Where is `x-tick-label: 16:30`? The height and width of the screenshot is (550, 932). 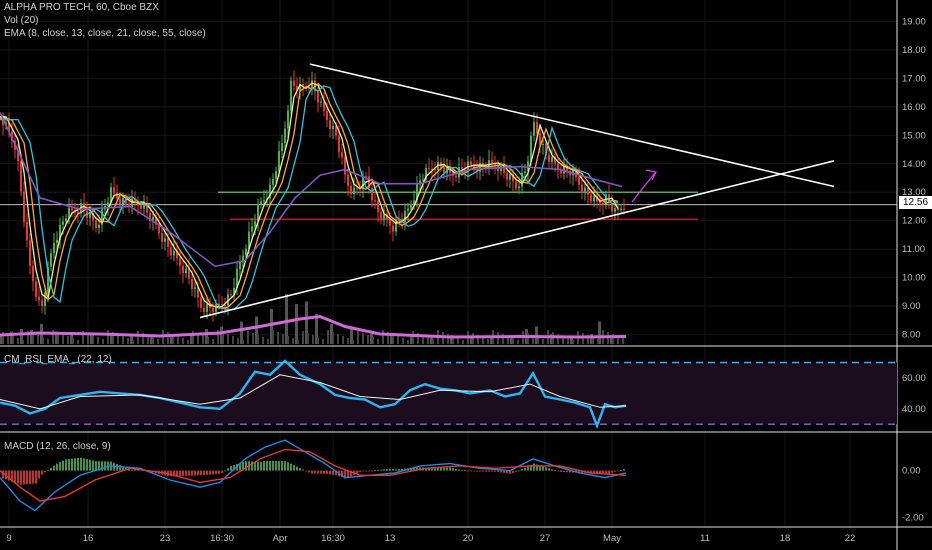 x-tick-label: 16:30 is located at coordinates (333, 538).